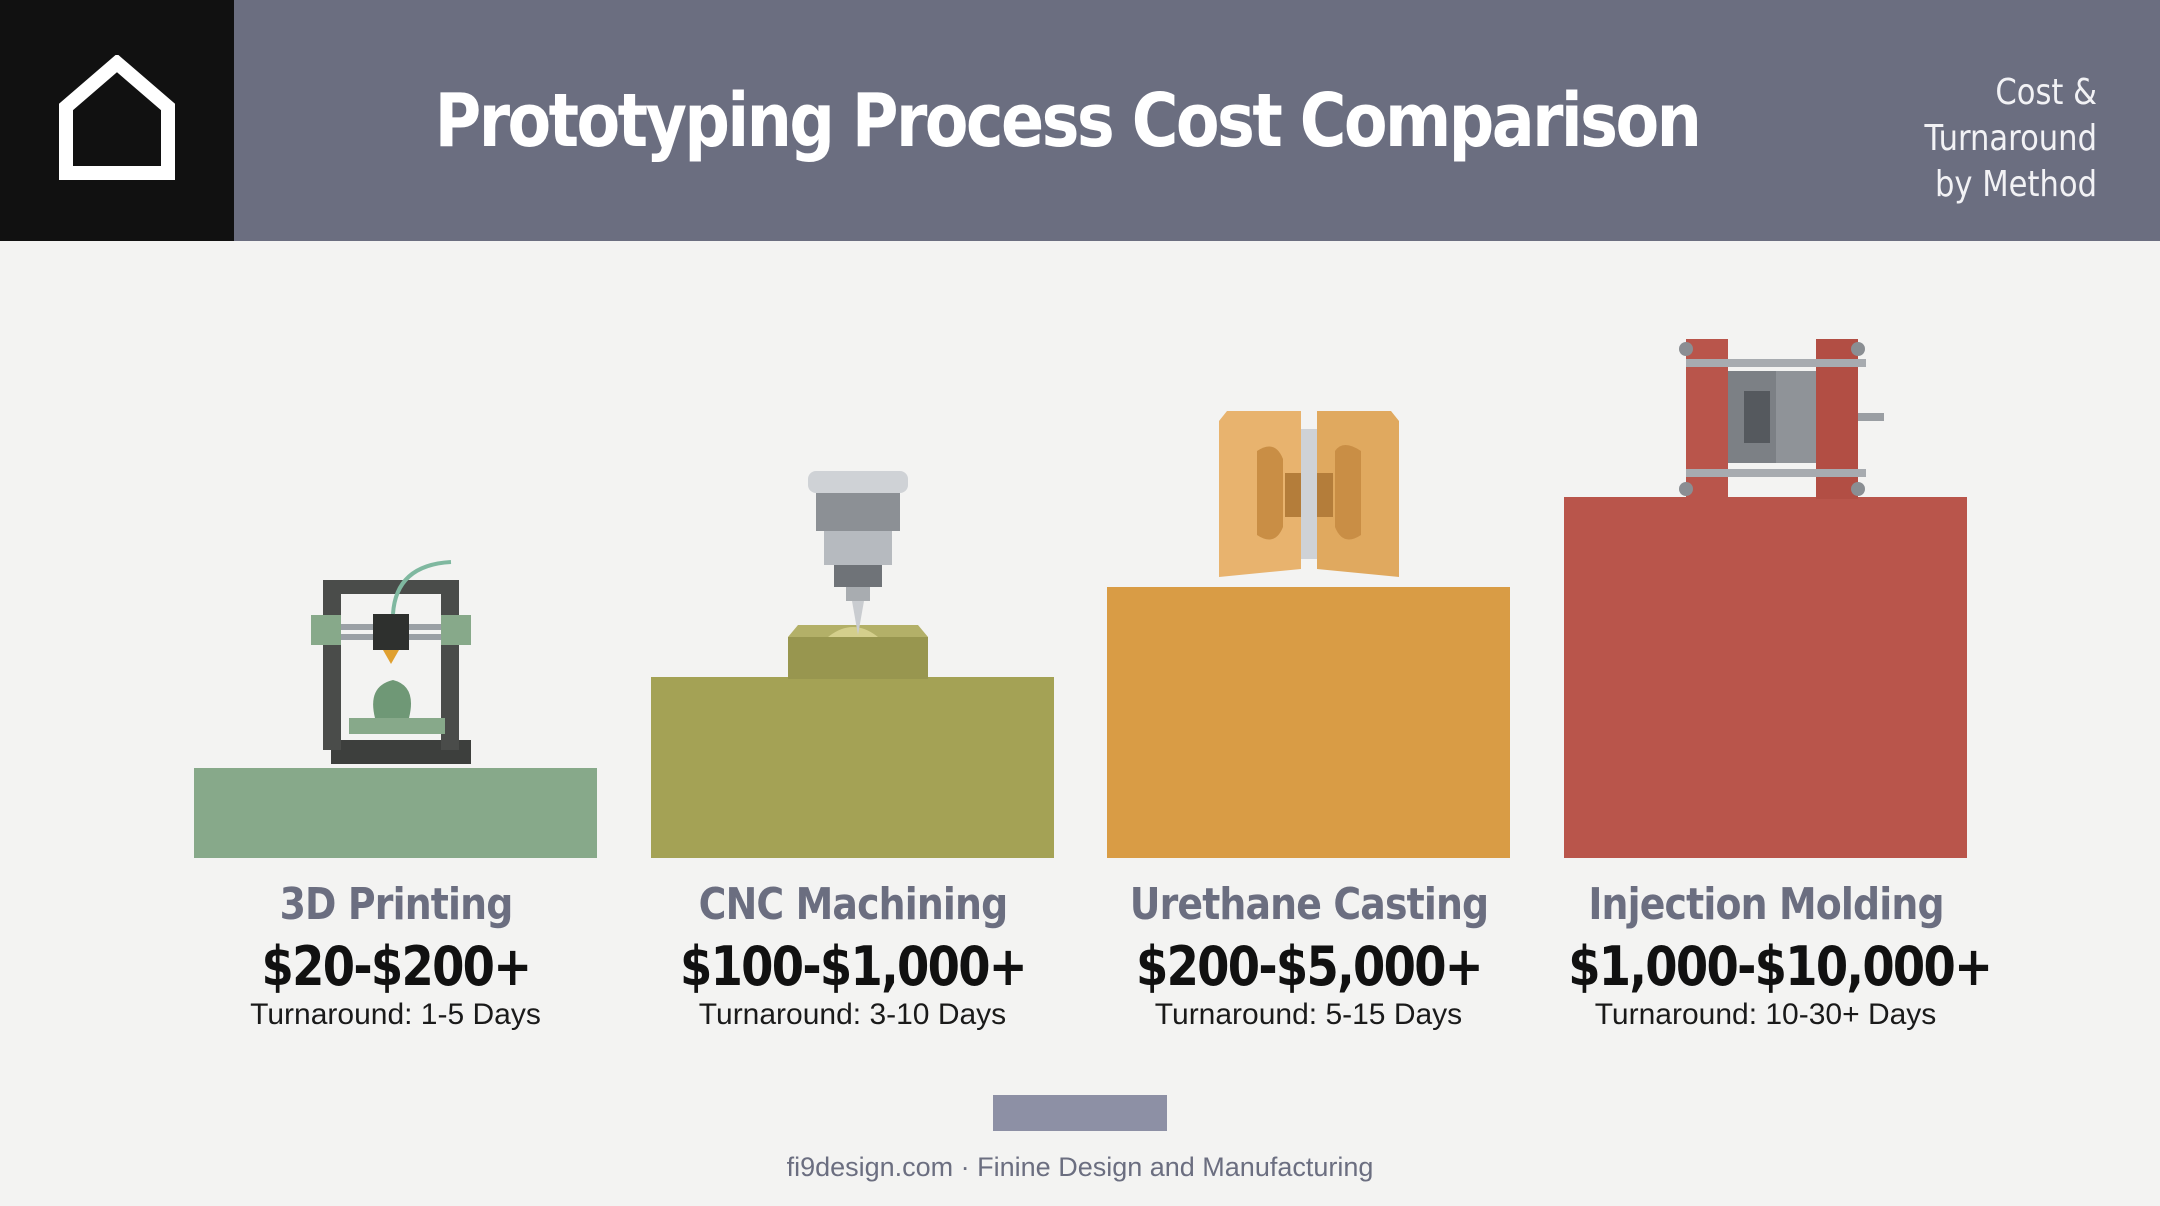 This screenshot has width=2160, height=1206. What do you see at coordinates (396, 966) in the screenshot?
I see `price-label-3d-printing: $20-$200+` at bounding box center [396, 966].